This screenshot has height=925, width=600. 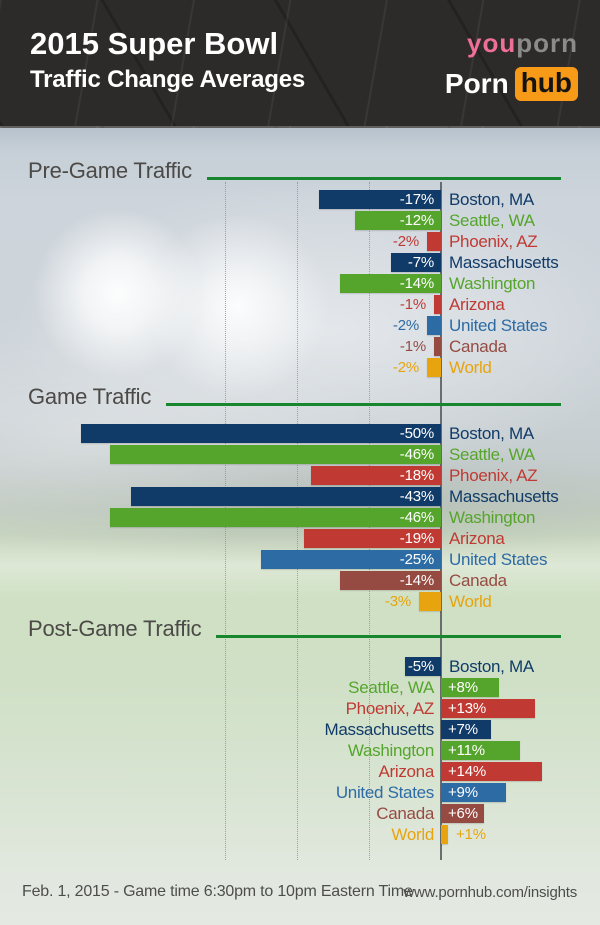 I want to click on bar-value-label: -18%, so click(x=416, y=475).